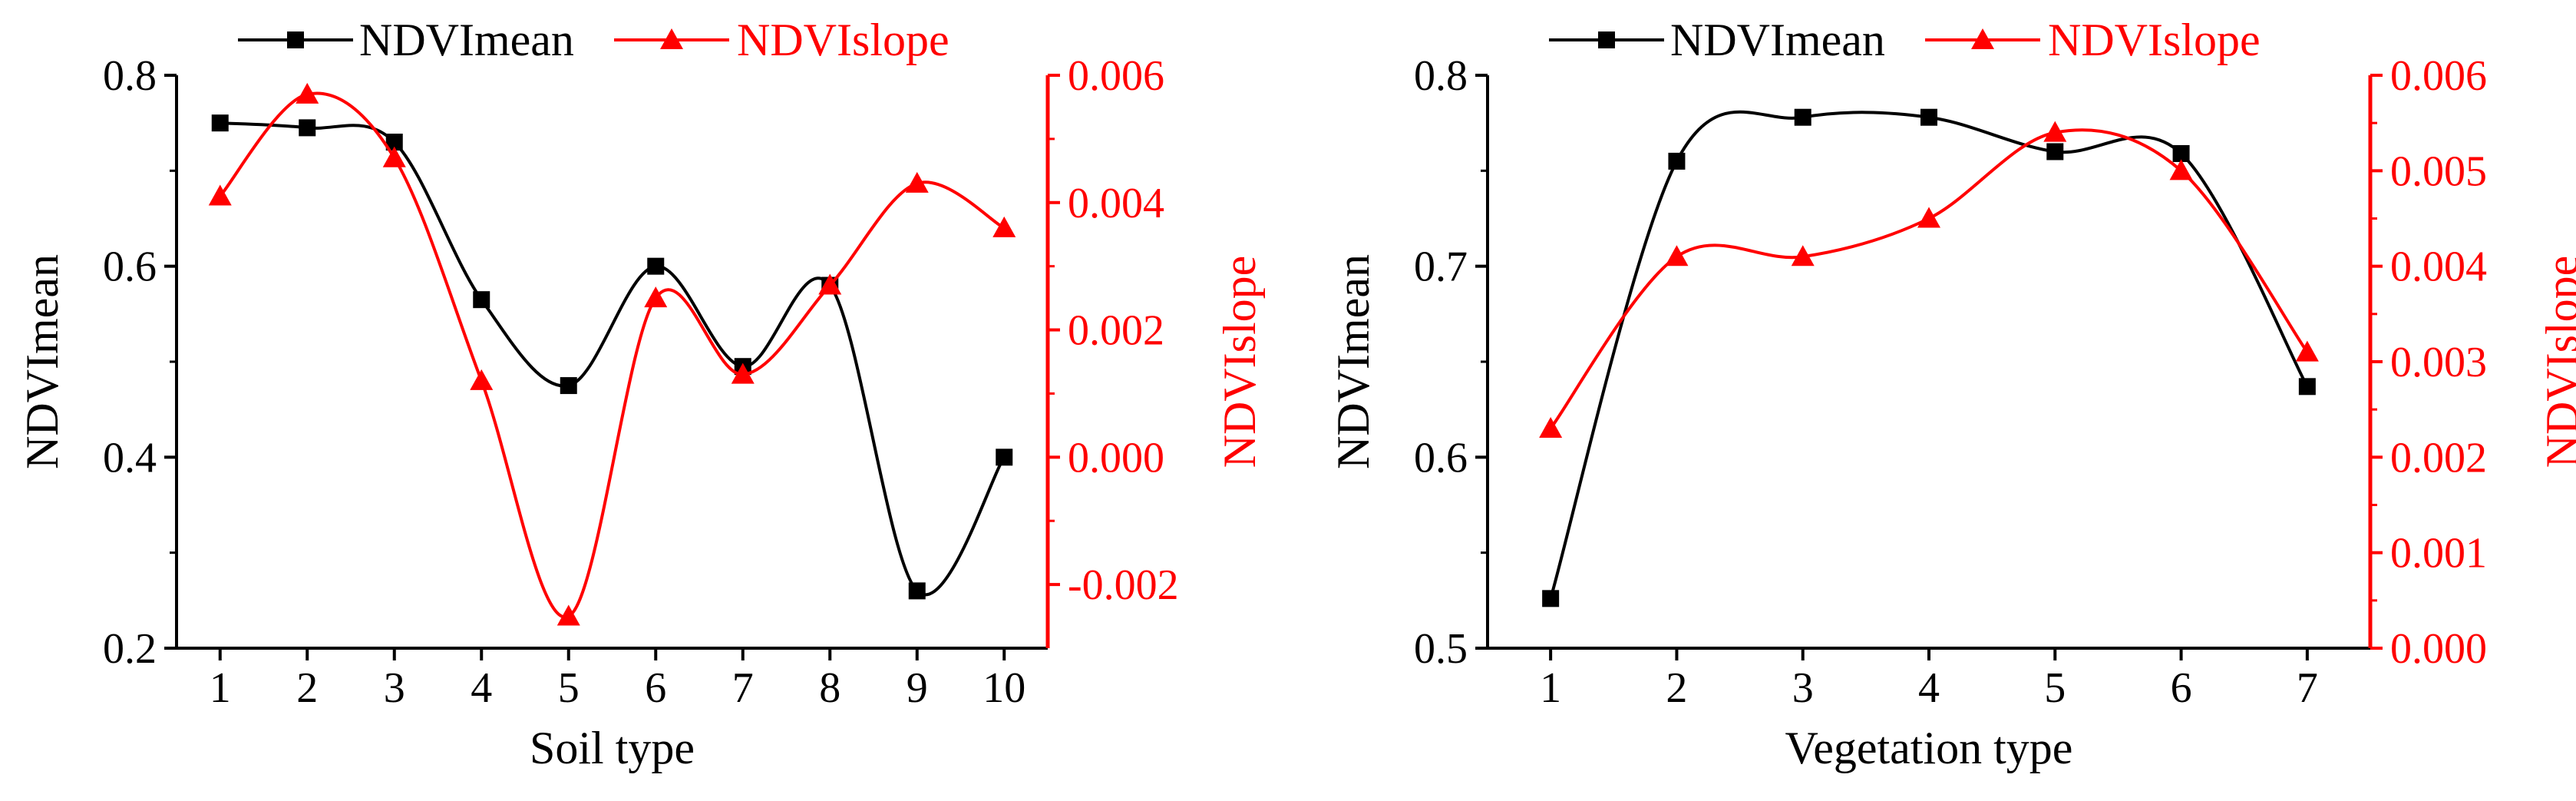 This screenshot has height=801, width=2576. What do you see at coordinates (1004, 688) in the screenshot?
I see `x-tick-label: 10` at bounding box center [1004, 688].